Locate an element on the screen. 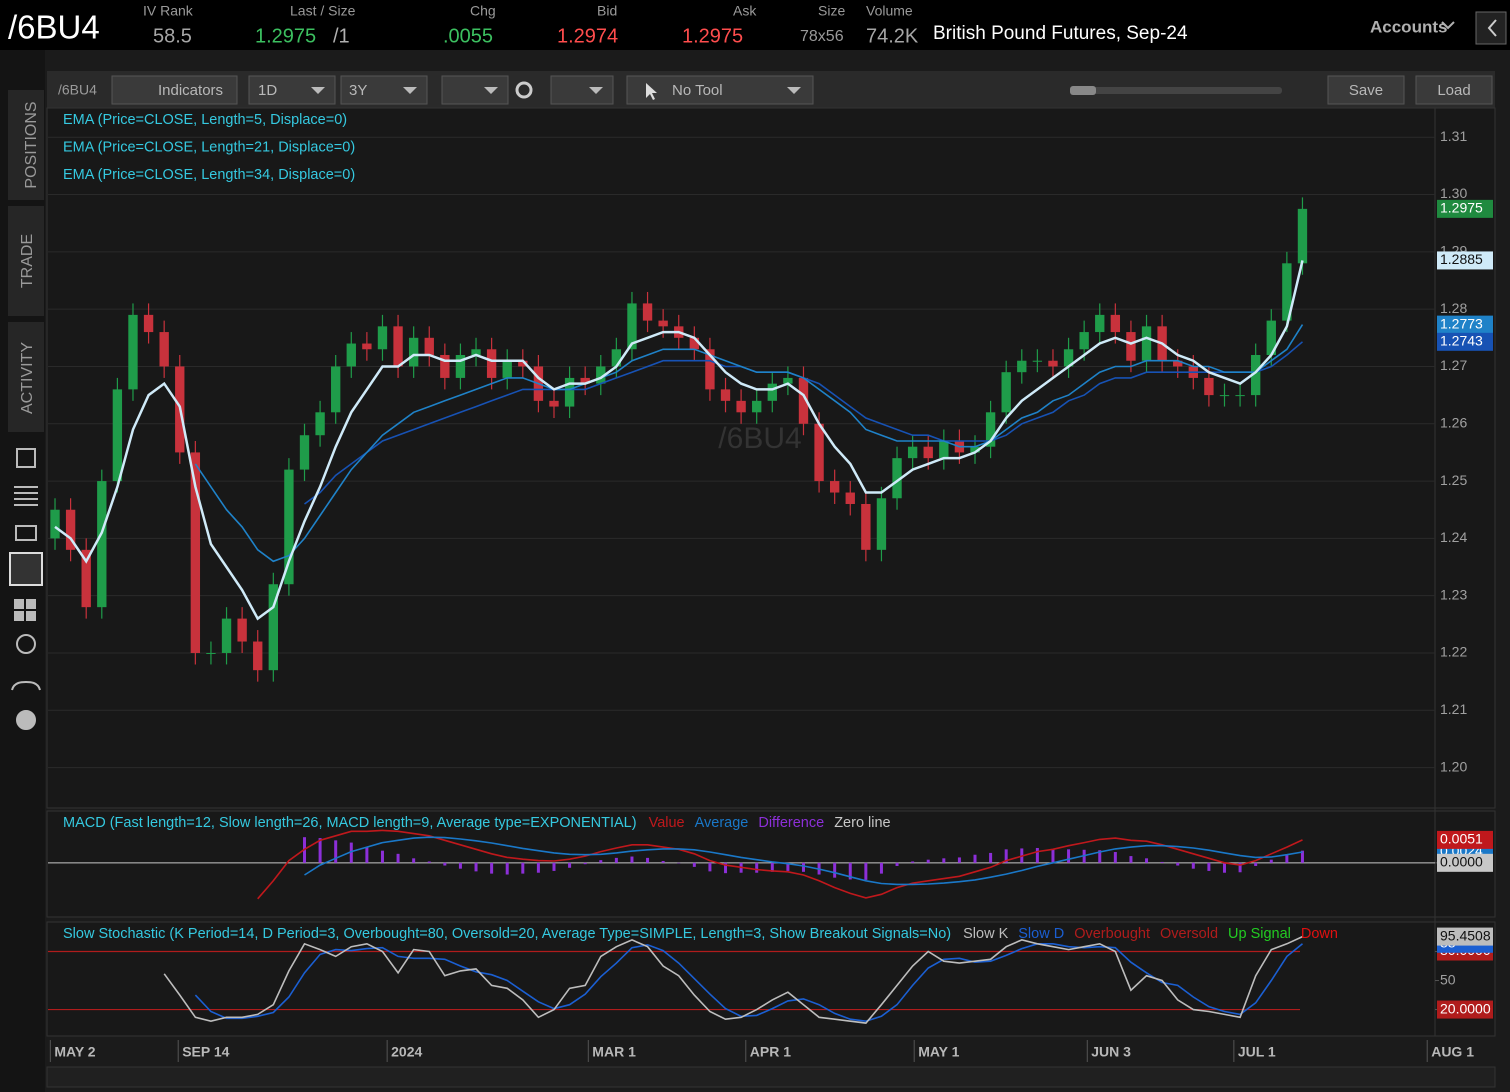 The image size is (1510, 1092). x-tick-label: MAR 1 is located at coordinates (614, 1052).